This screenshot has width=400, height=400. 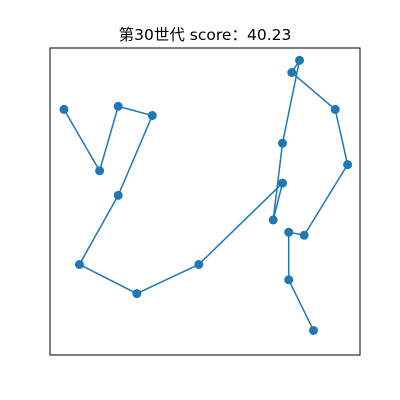 What do you see at coordinates (205, 35) in the screenshot?
I see `chart-title: 第30世代 score：40.23` at bounding box center [205, 35].